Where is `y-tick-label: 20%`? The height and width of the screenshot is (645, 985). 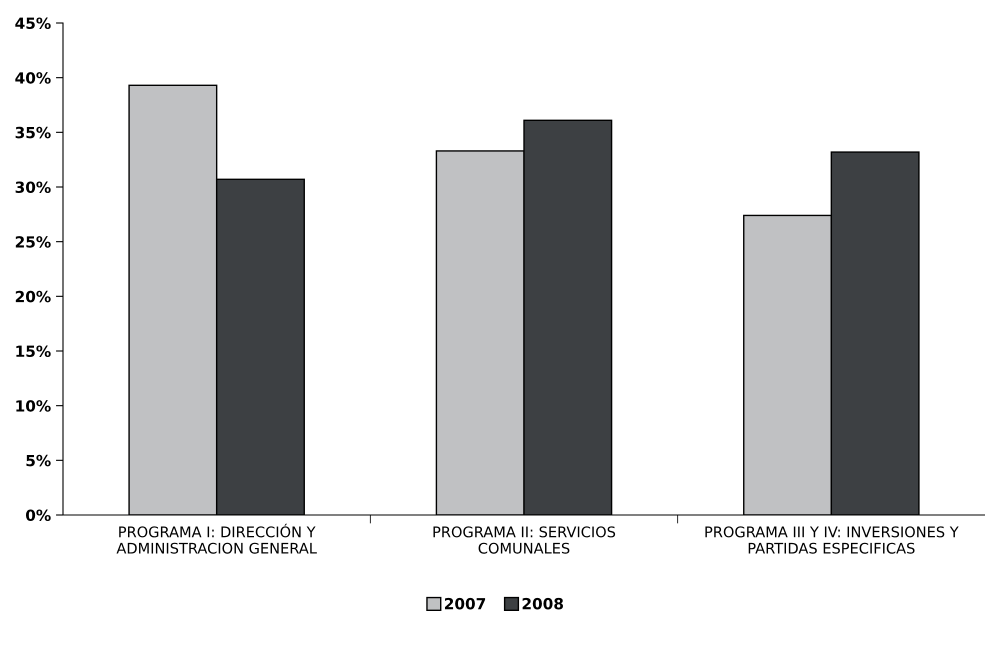 y-tick-label: 20% is located at coordinates (33, 296).